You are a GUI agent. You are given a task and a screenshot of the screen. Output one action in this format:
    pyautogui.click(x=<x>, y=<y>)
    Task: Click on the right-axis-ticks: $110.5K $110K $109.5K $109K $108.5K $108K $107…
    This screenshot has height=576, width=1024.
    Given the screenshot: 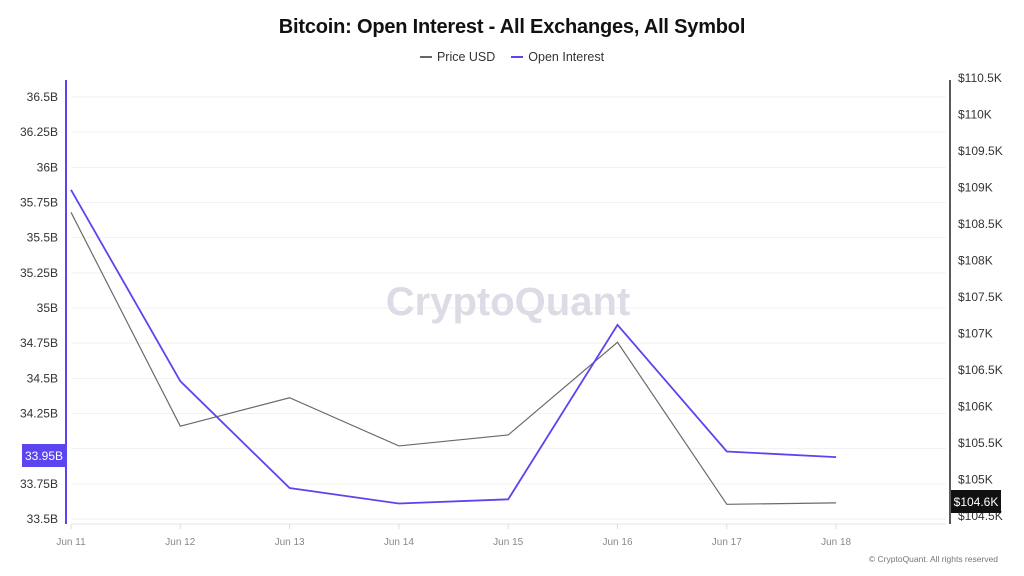 What is the action you would take?
    pyautogui.click(x=980, y=297)
    